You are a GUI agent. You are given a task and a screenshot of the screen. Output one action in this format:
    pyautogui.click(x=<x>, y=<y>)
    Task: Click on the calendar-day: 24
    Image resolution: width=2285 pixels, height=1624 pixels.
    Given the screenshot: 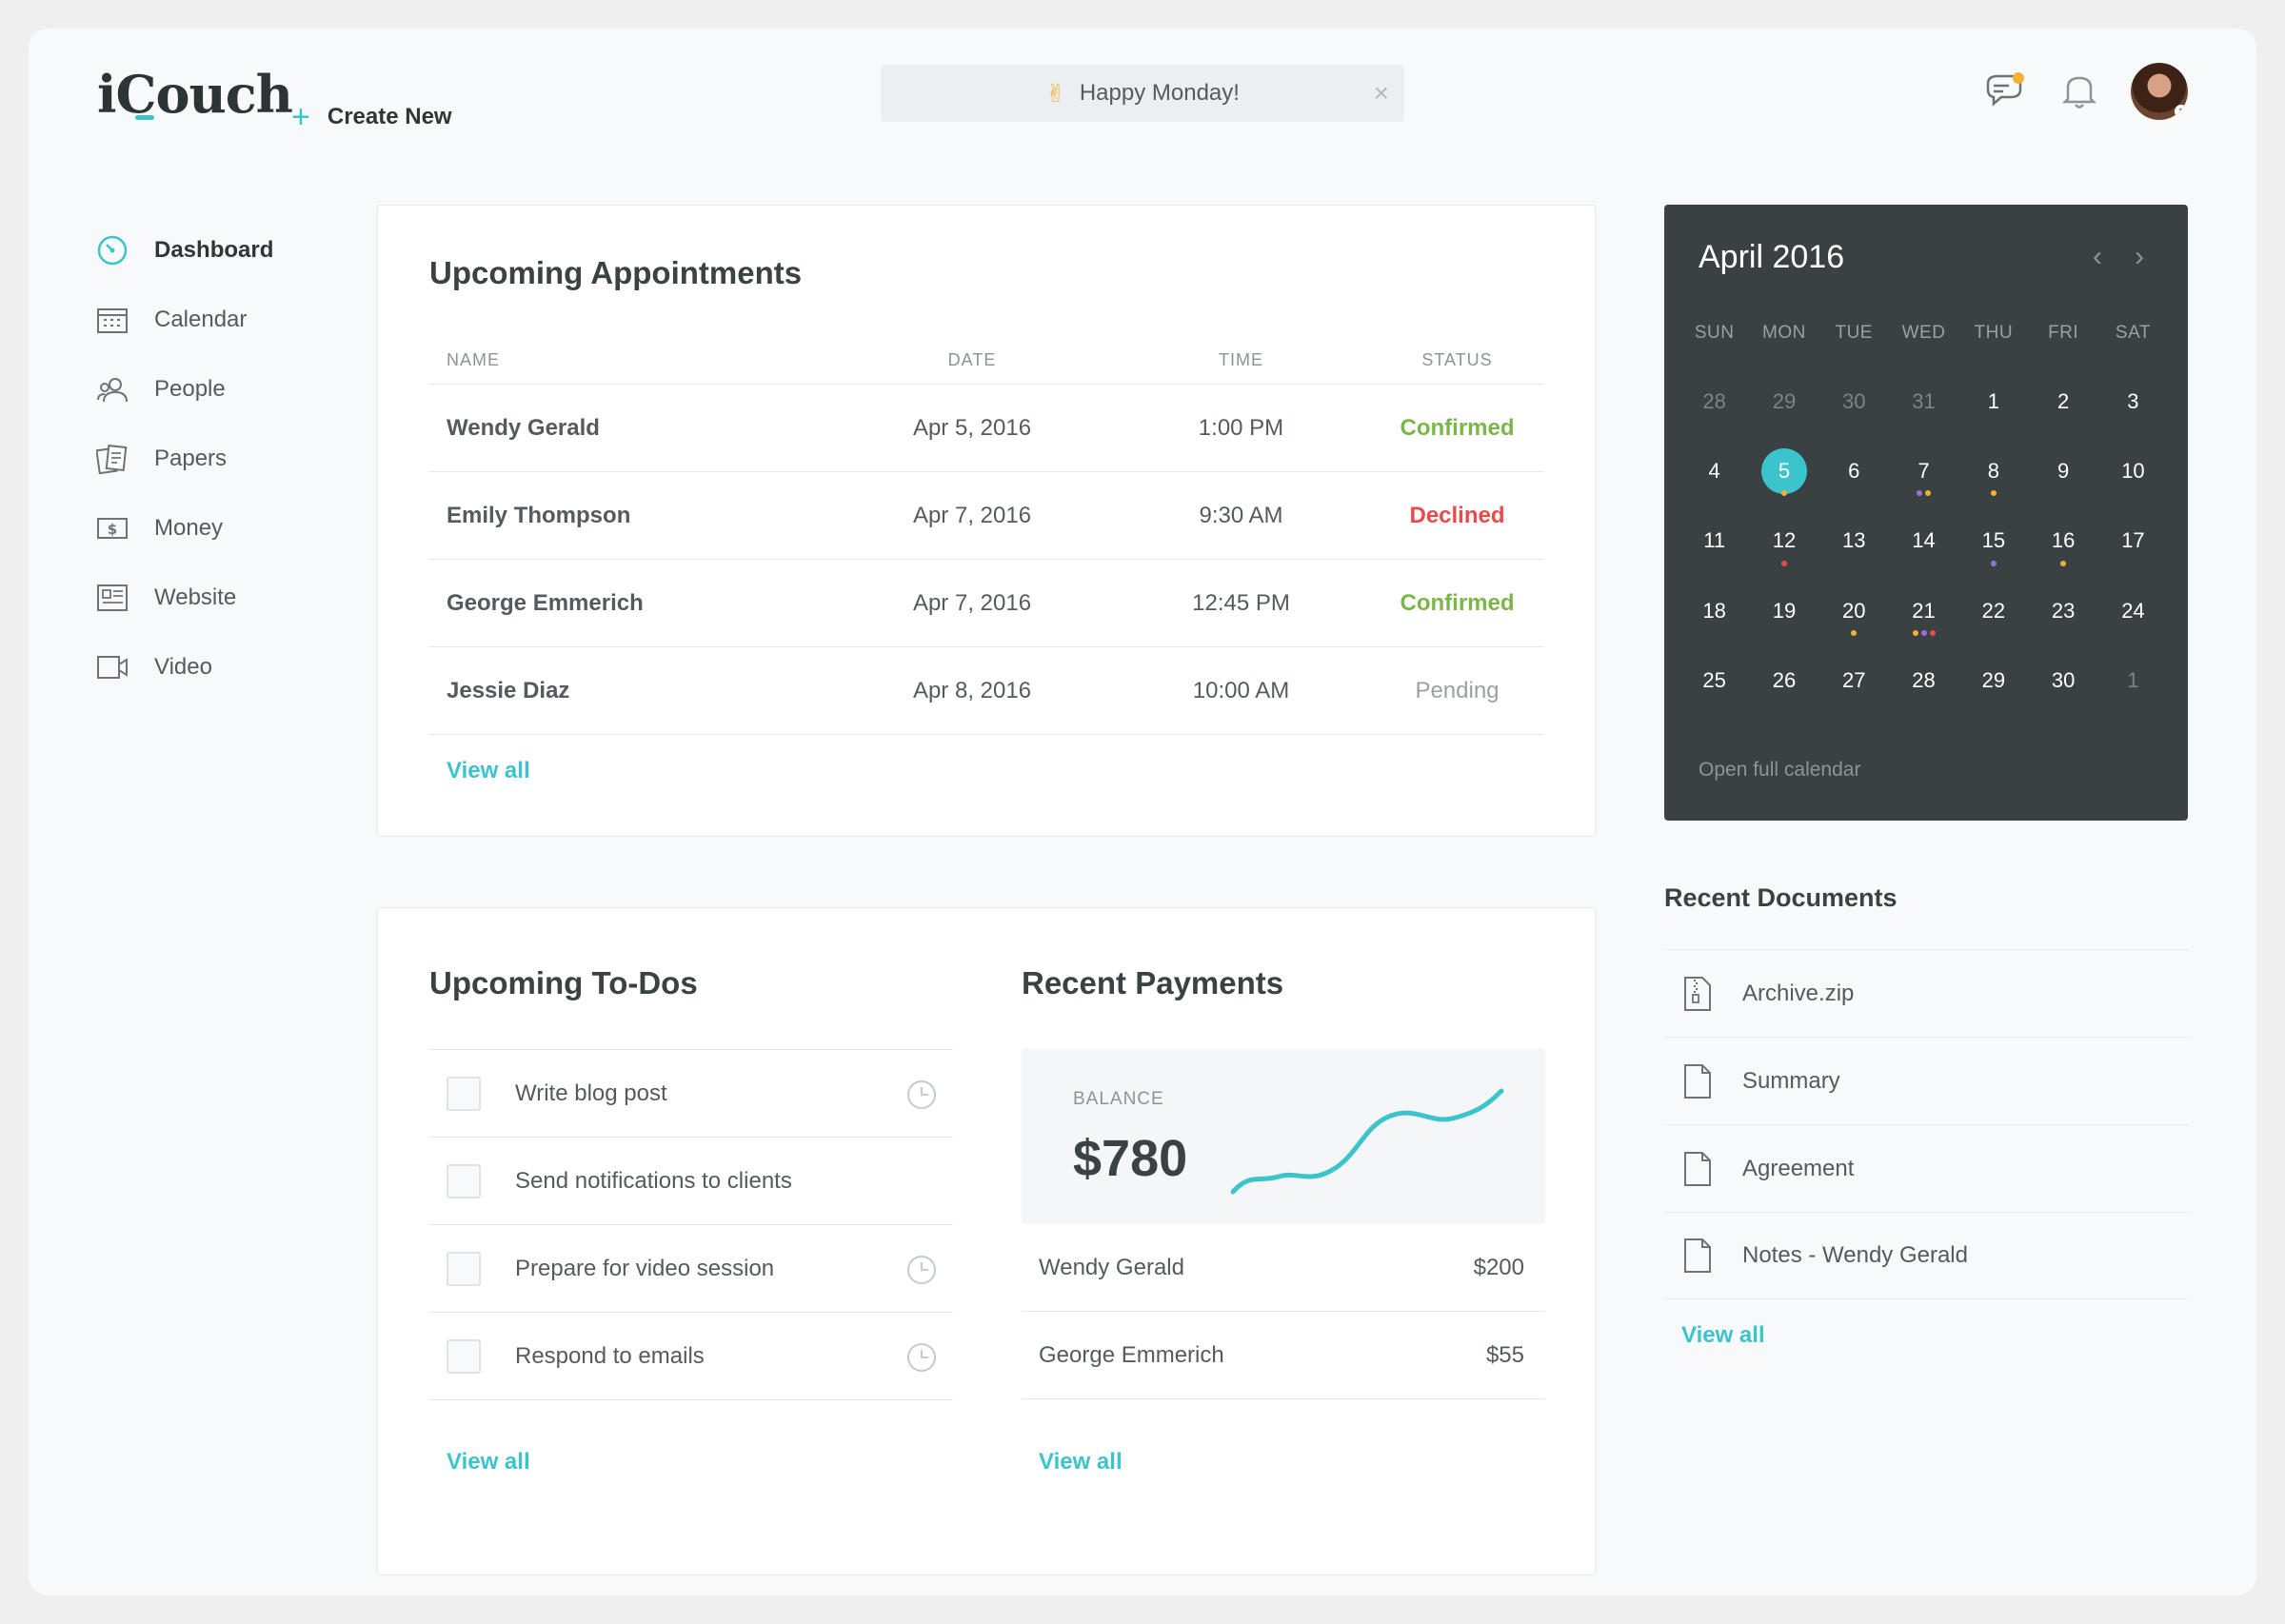 What is the action you would take?
    pyautogui.click(x=2133, y=610)
    